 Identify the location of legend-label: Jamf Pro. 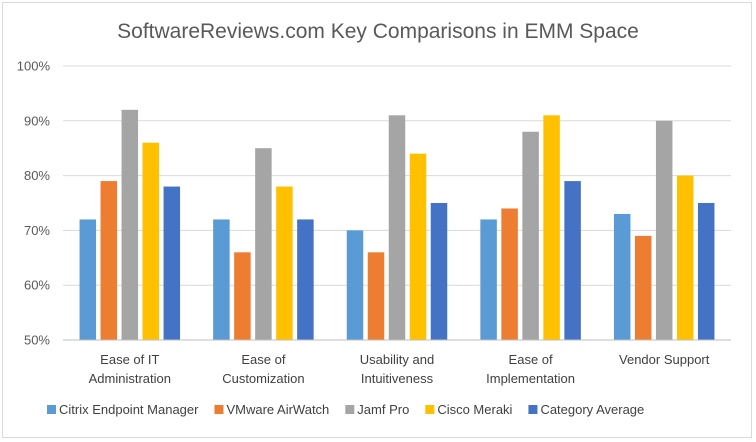
(383, 409).